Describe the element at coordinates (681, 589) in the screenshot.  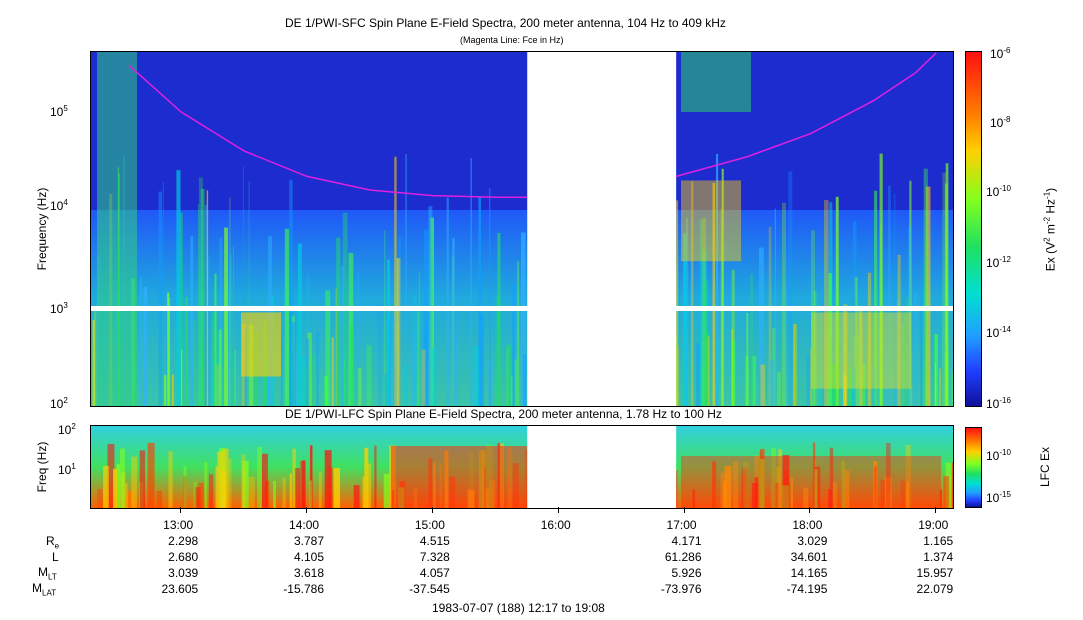
I see `ephem-value-mlat: -73.976` at that location.